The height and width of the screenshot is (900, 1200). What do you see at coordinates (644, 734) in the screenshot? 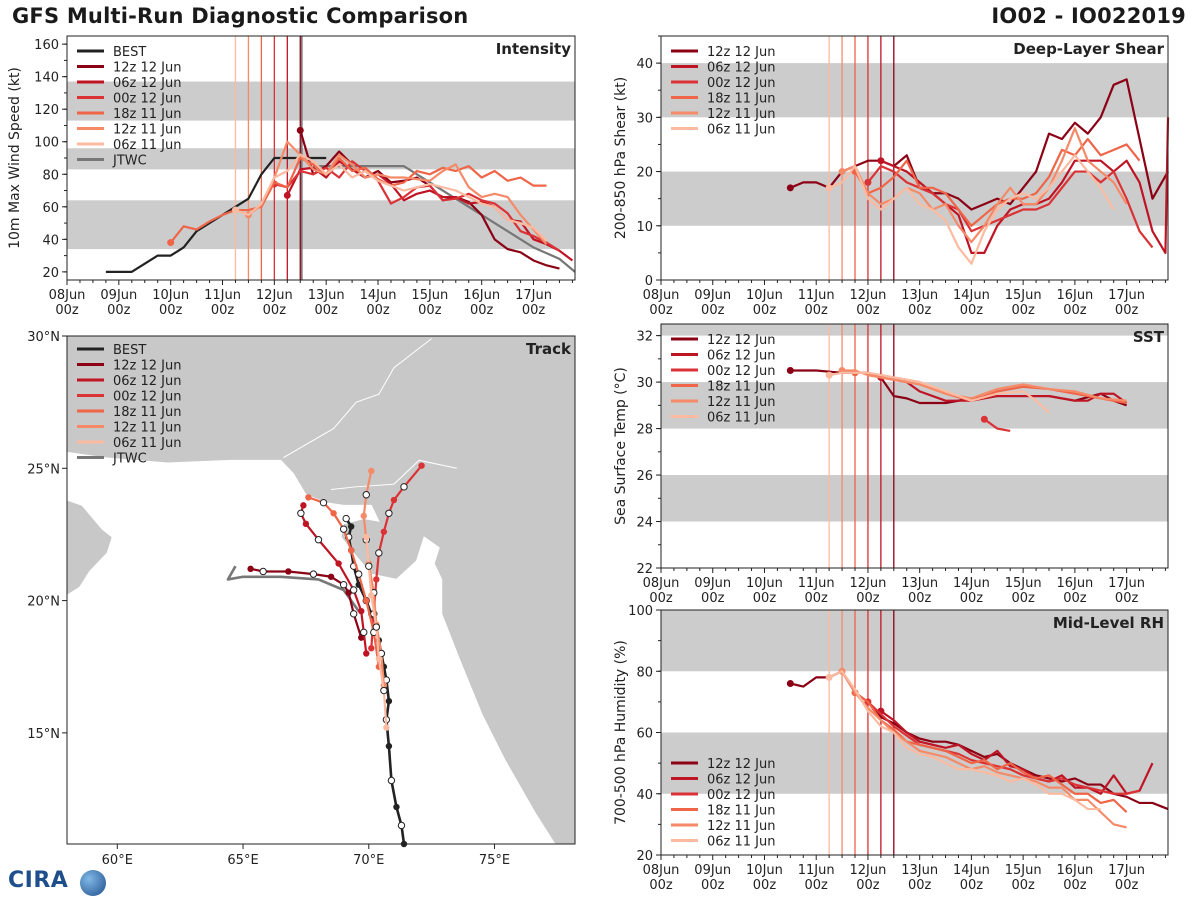
I see `rh-ytick-label: 60` at bounding box center [644, 734].